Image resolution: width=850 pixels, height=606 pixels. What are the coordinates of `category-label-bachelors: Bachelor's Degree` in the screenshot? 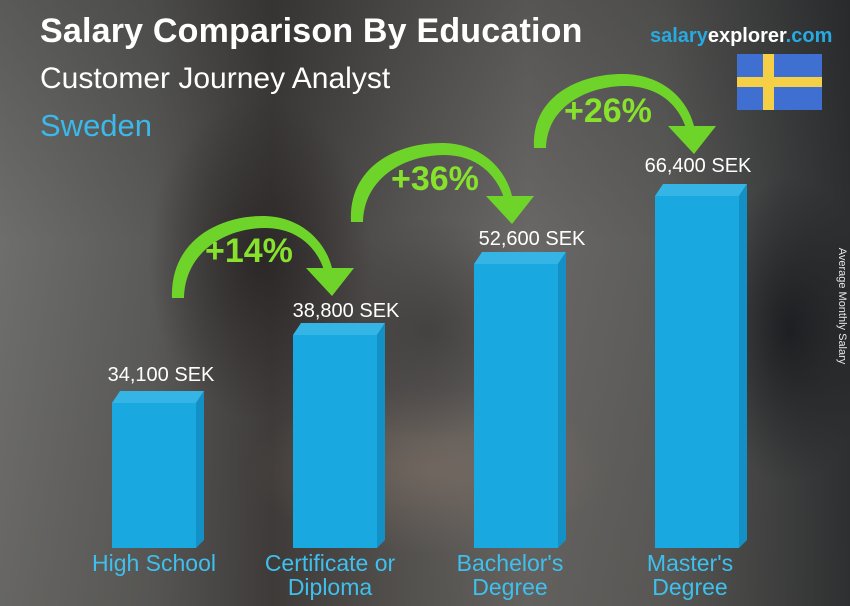 It's located at (510, 575).